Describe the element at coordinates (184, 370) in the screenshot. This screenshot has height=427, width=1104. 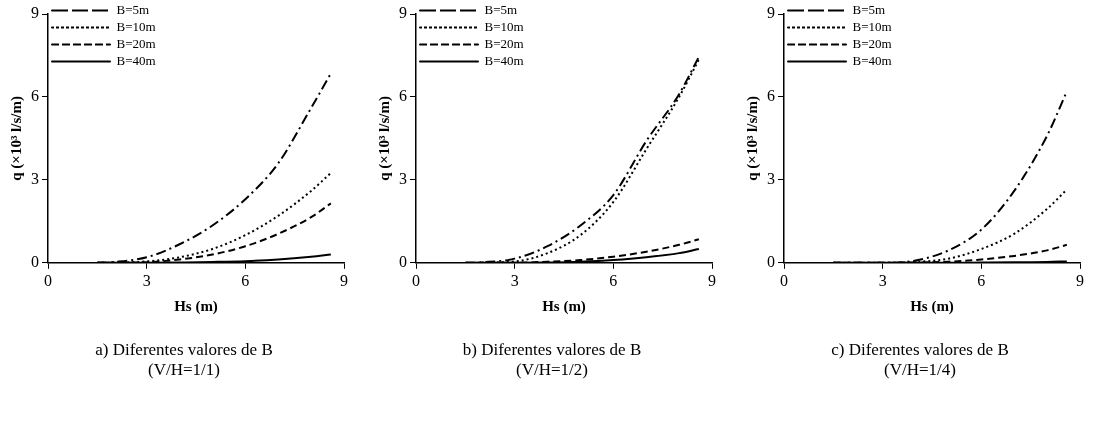
I see `text: (V/H=1/1)` at that location.